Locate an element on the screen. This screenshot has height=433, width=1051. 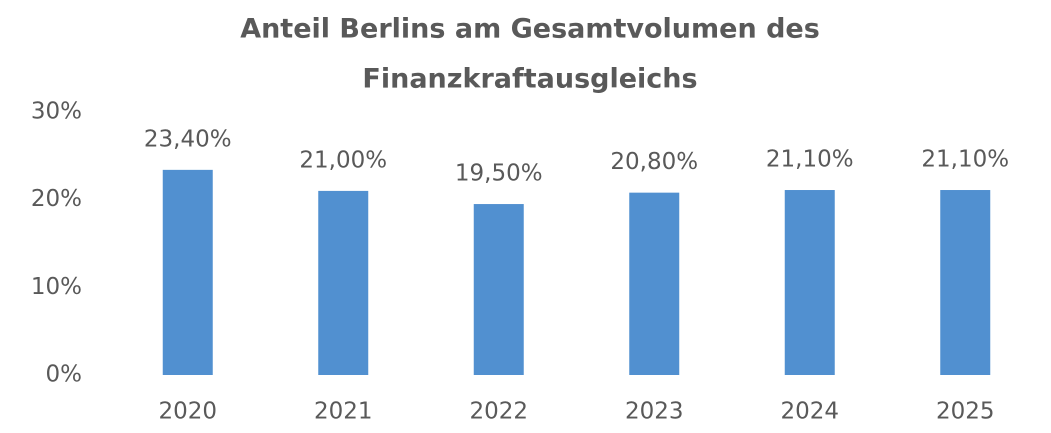
y-tick-label: 0% is located at coordinates (64, 375).